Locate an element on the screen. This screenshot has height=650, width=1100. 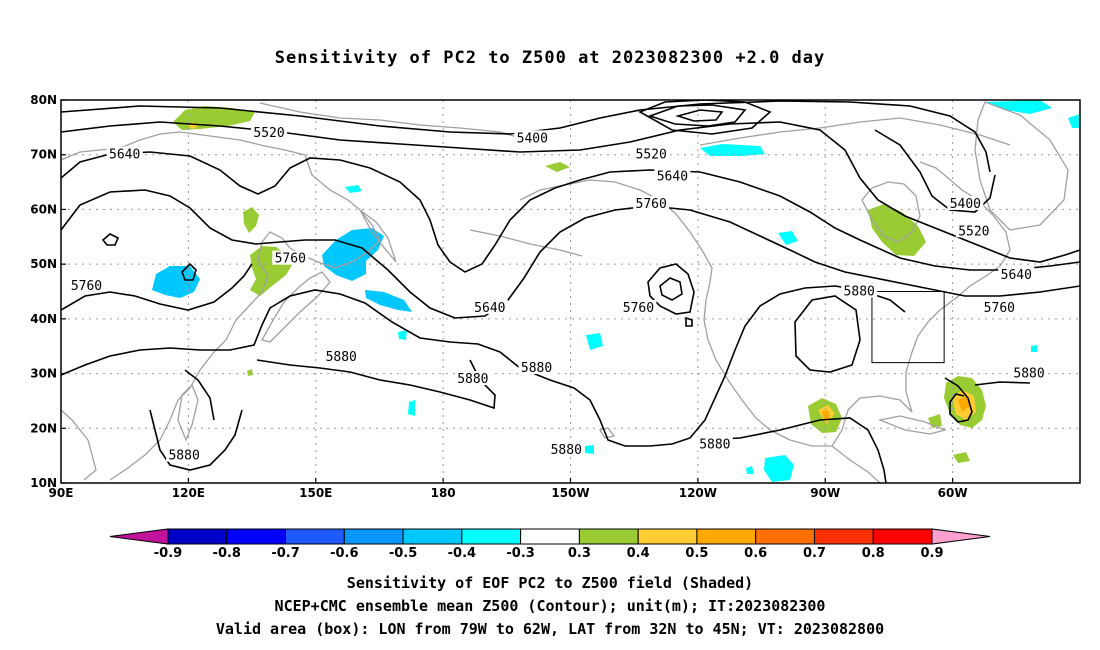
longitude-labels: 90E 120E 150E 180 150W 120W 90W 60W is located at coordinates (508, 489).